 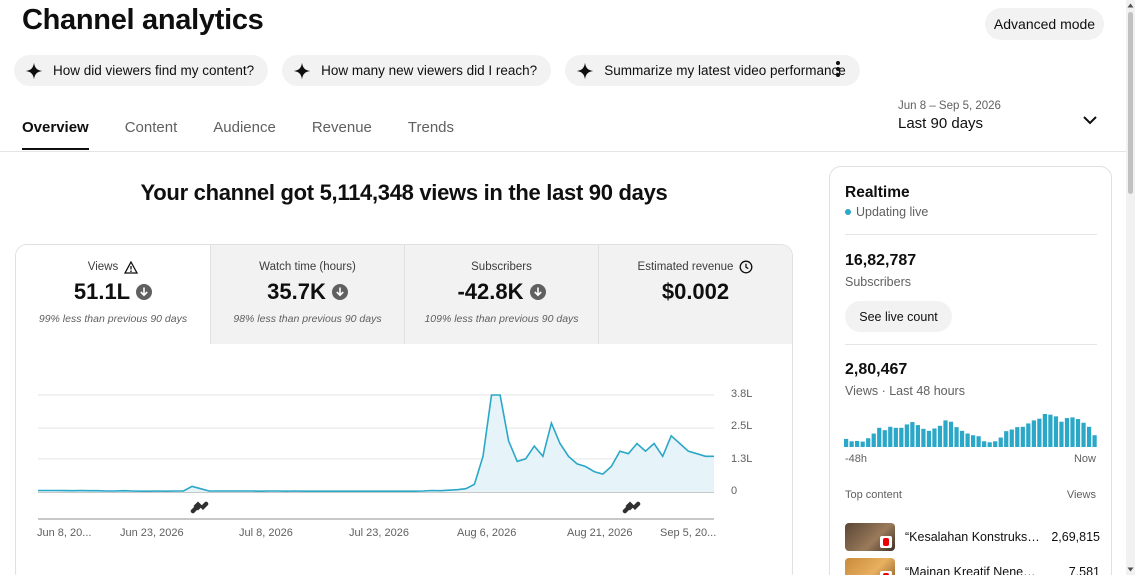 What do you see at coordinates (972, 570) in the screenshot?
I see `top-content-title: “Mainan Kreatif Nenek Moyang”` at bounding box center [972, 570].